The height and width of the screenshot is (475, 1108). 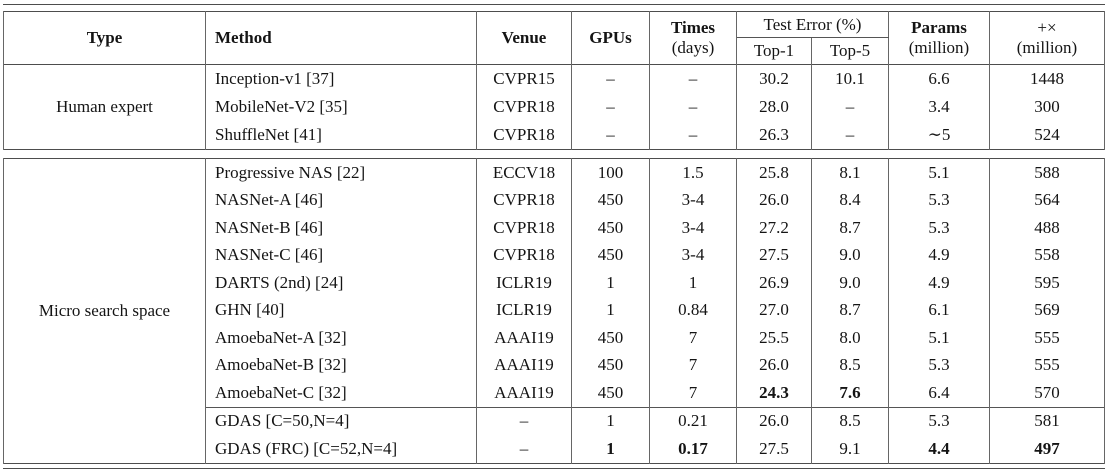 I want to click on table-row: GHN [40] ICLR19 1 0.84 27.0 8.7 6.1 569, so click(x=554, y=310).